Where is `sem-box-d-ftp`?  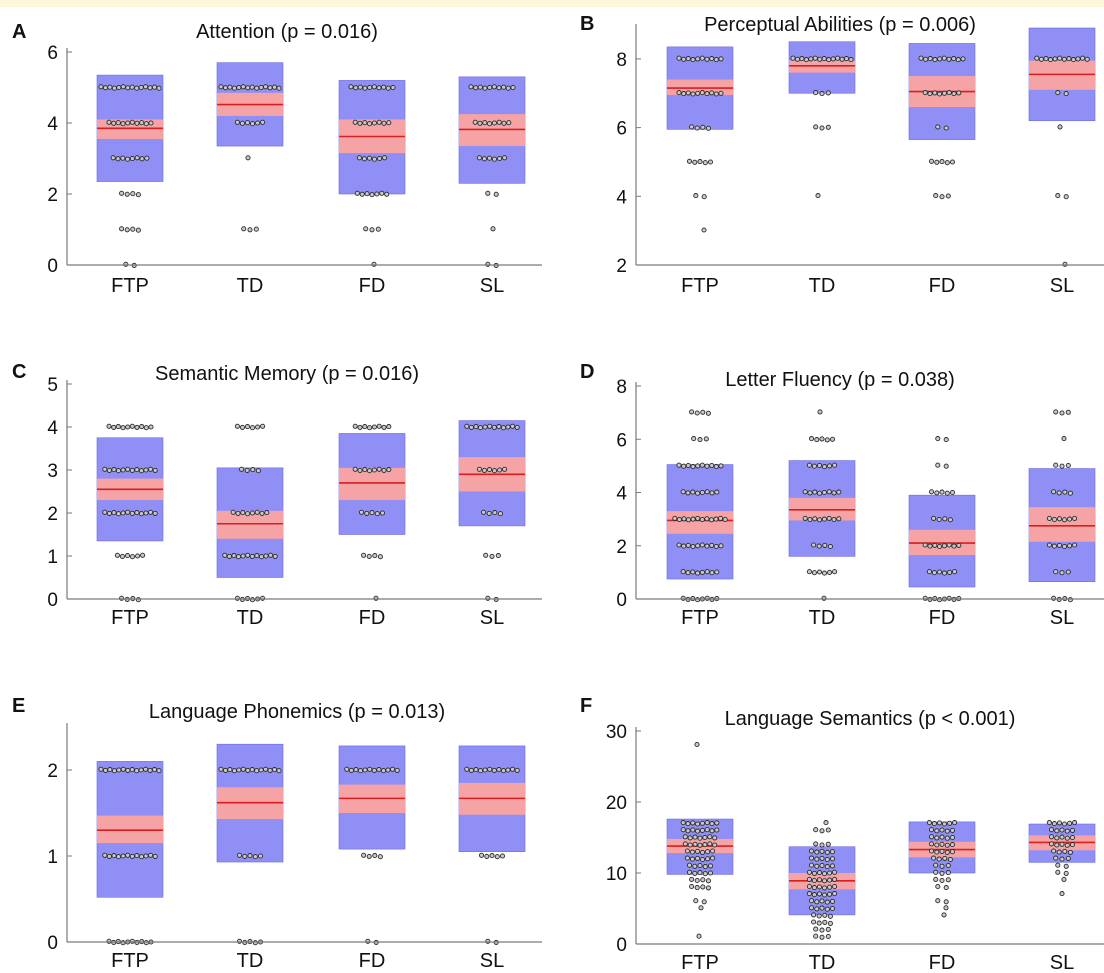
sem-box-d-ftp is located at coordinates (700, 522).